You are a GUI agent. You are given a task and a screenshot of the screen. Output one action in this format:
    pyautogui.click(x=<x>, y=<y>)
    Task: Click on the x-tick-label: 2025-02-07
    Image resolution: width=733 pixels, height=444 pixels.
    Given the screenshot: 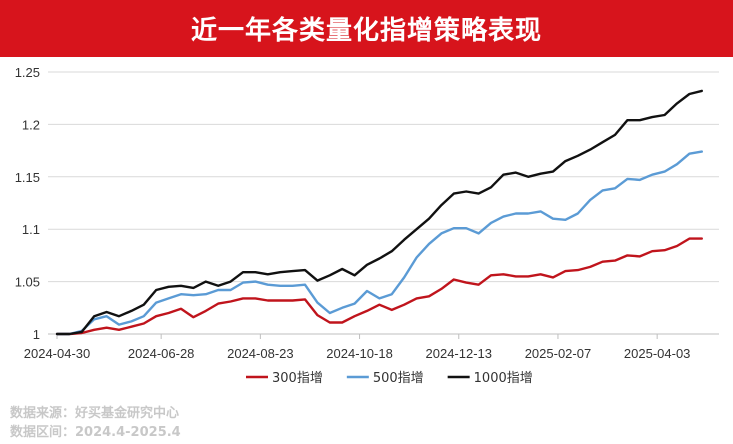 What is the action you would take?
    pyautogui.click(x=558, y=353)
    